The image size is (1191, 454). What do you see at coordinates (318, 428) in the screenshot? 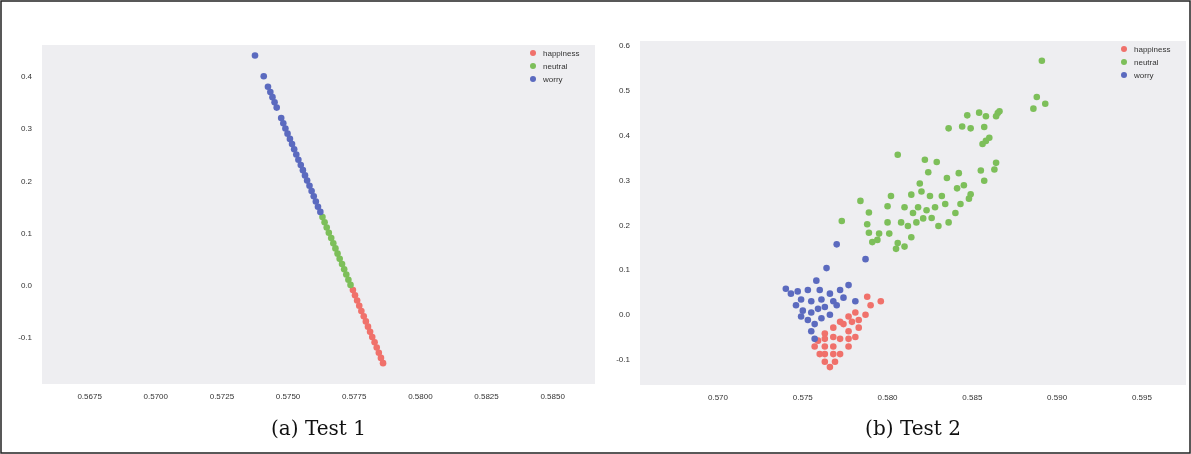
I see `text: (a) Test 1` at bounding box center [318, 428].